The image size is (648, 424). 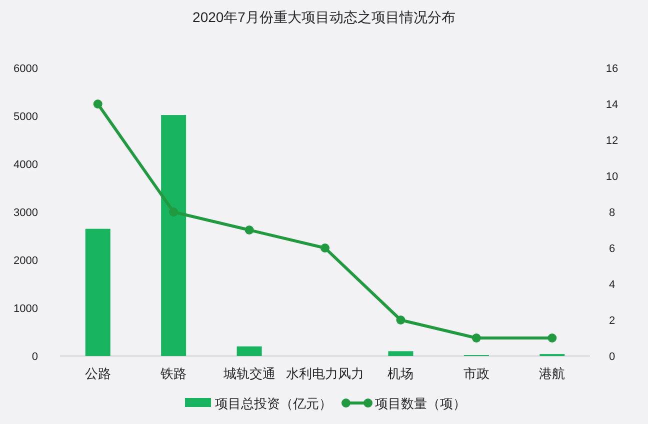 I want to click on y-tick-label: 1000, so click(x=26, y=309).